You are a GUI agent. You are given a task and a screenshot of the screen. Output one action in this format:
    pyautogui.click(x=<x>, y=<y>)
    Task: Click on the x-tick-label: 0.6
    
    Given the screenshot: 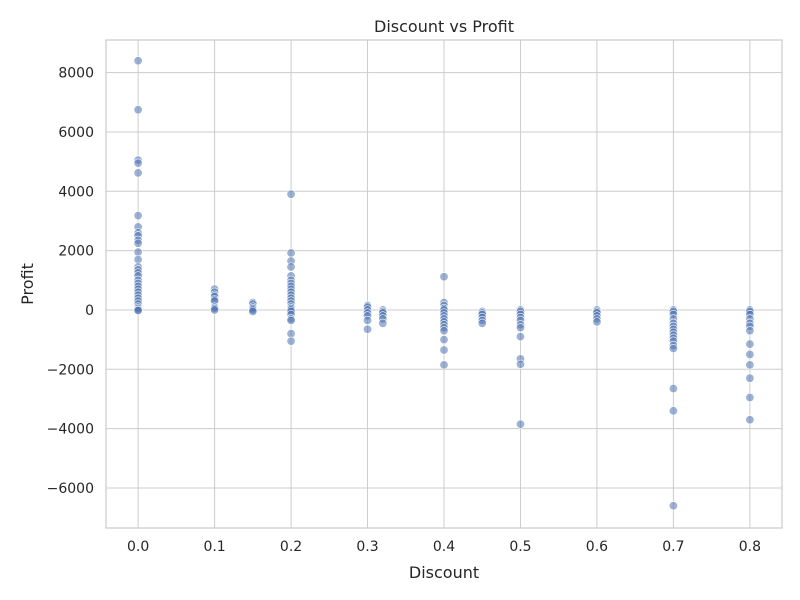 What is the action you would take?
    pyautogui.click(x=597, y=547)
    